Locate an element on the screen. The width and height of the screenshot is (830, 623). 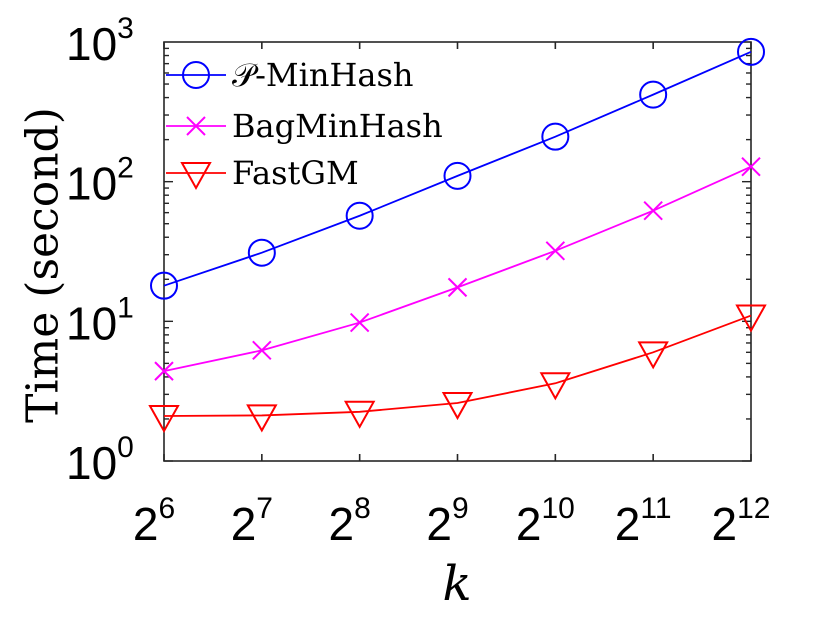
y-tick-label: 10⁰ is located at coordinates (100, 460).